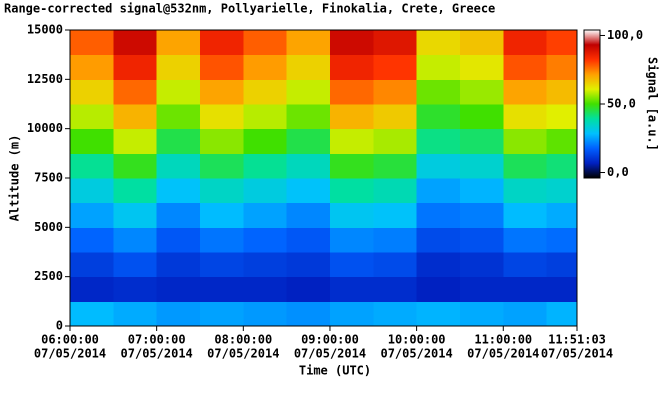 The width and height of the screenshot is (670, 406). What do you see at coordinates (15, 178) in the screenshot?
I see `y-axis-label: Altitude (m)` at bounding box center [15, 178].